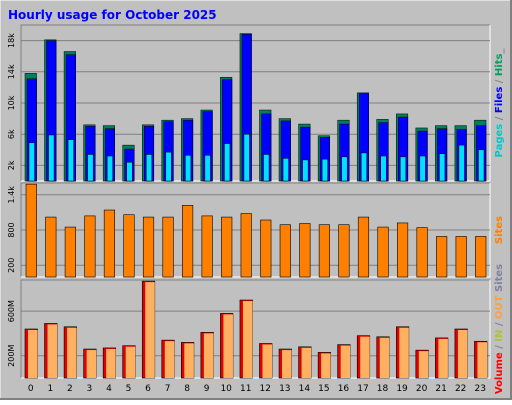  I want to click on panel-1-side-label: Sites, so click(499, 230).